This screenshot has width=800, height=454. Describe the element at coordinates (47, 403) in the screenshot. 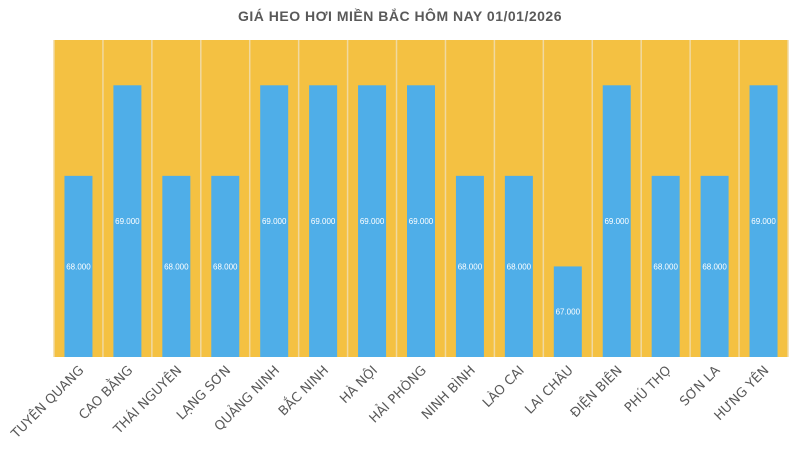

I see `x-tick-label: TUYÊN QUANG` at that location.